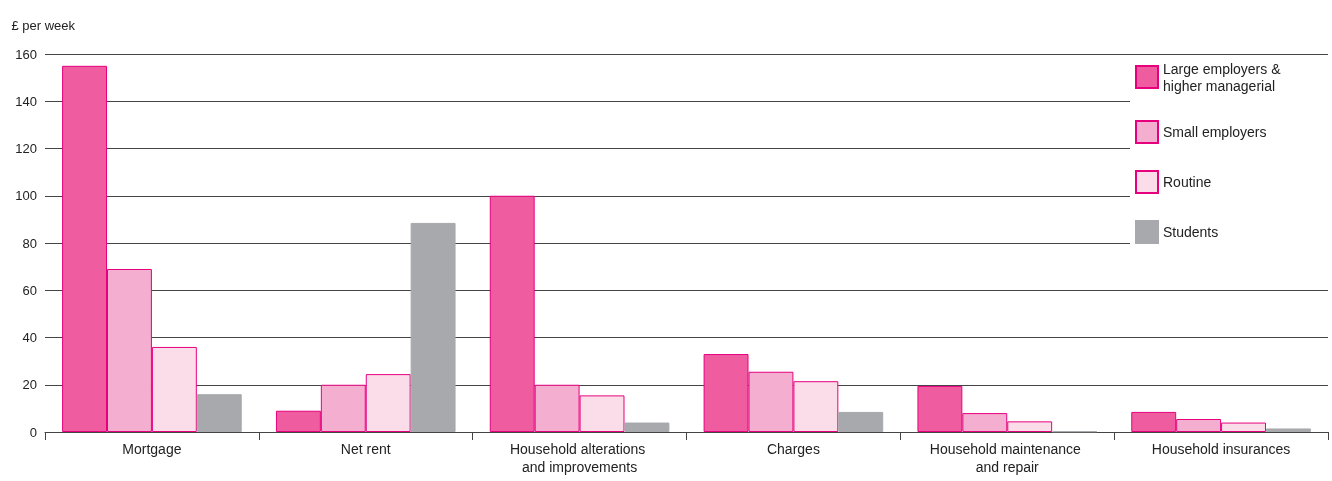  What do you see at coordinates (1187, 182) in the screenshot?
I see `legend-label: Routine` at bounding box center [1187, 182].